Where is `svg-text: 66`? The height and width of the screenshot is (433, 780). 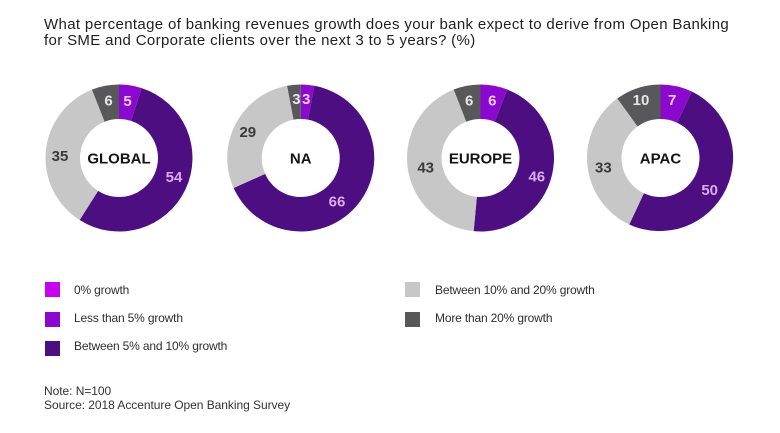 svg-text: 66 is located at coordinates (337, 202).